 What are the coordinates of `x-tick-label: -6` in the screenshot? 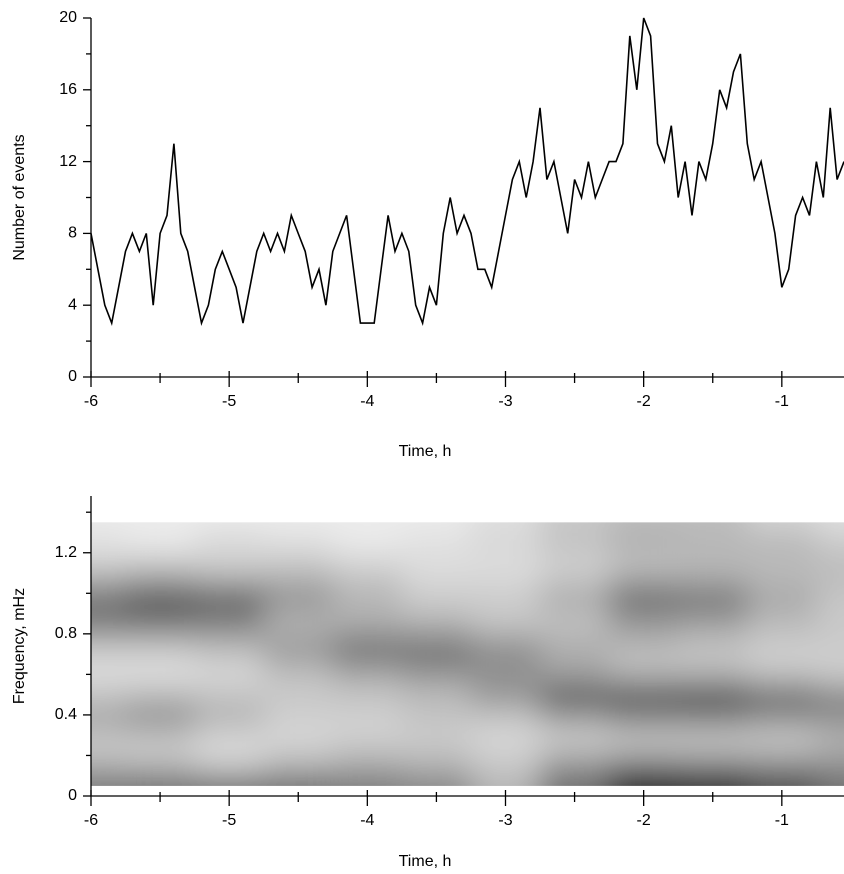 It's located at (91, 401).